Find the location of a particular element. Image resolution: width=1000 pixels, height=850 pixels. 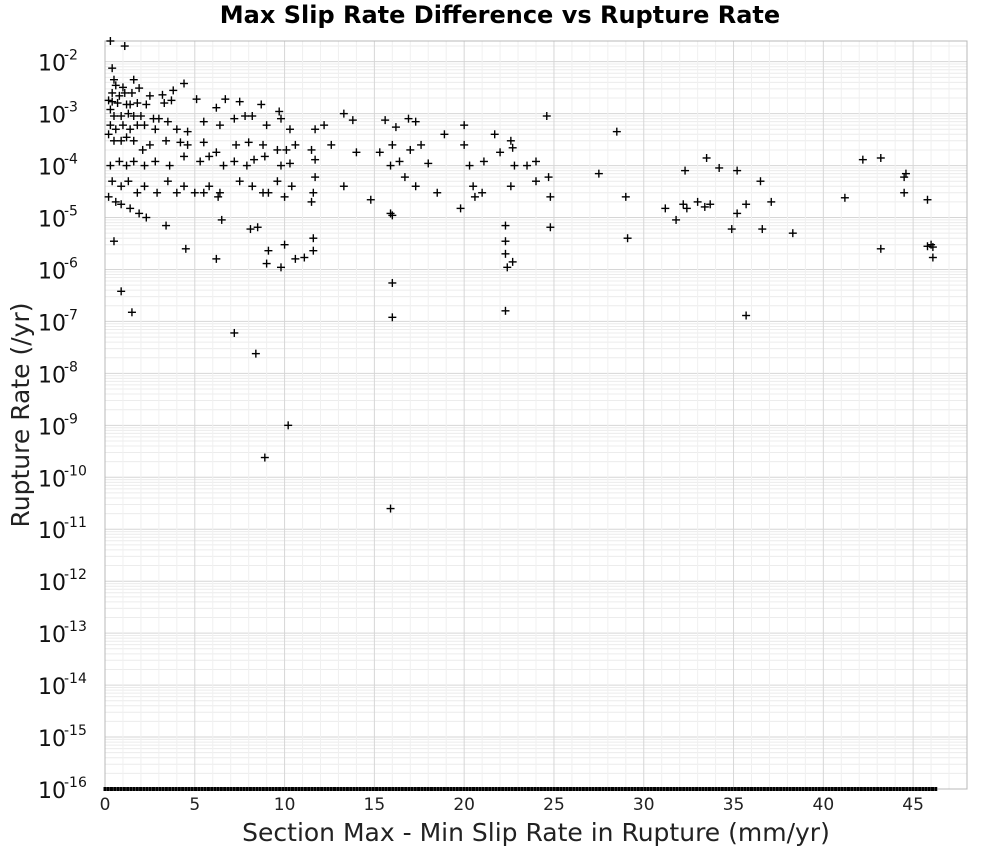

x-tick-label: 10 is located at coordinates (285, 805).